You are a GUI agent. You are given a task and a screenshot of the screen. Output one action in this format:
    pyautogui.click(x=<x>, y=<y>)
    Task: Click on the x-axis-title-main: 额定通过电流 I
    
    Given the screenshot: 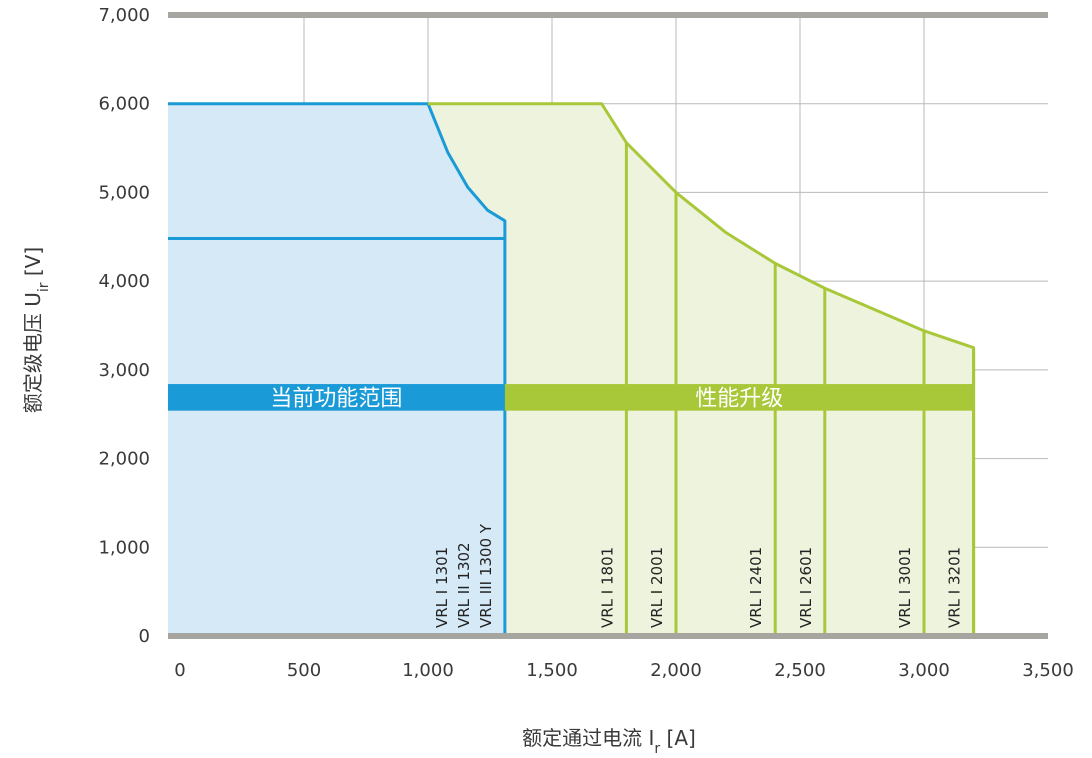 What is the action you would take?
    pyautogui.click(x=588, y=738)
    